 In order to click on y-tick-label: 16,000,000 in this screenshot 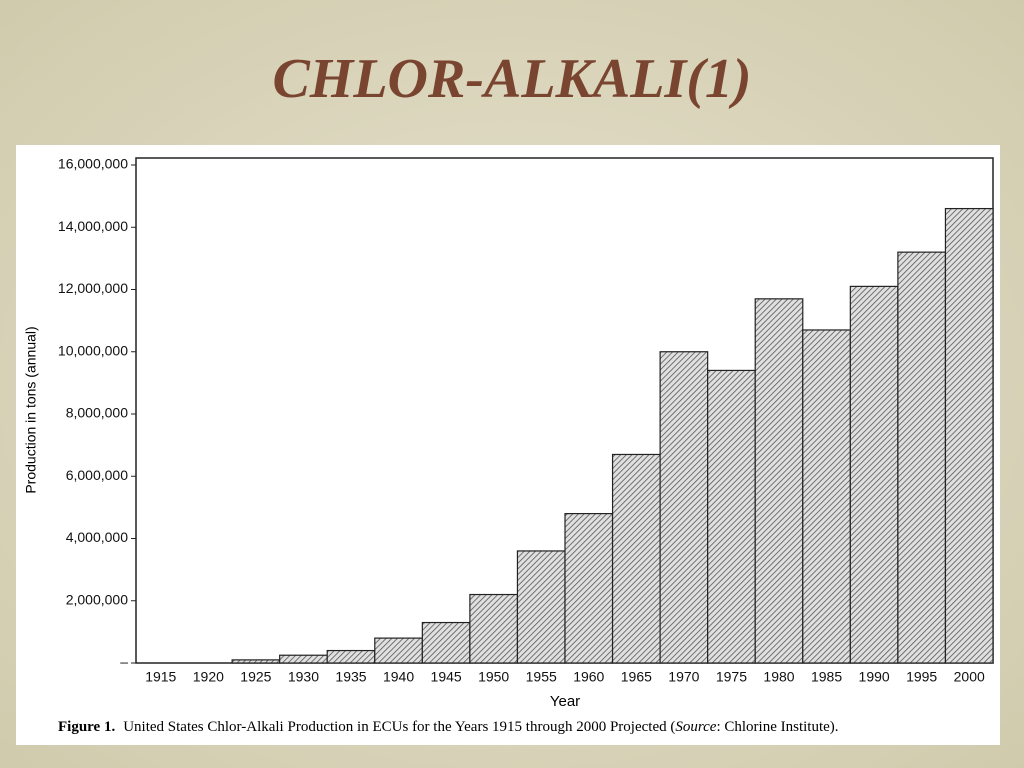, I will do `click(93, 164)`.